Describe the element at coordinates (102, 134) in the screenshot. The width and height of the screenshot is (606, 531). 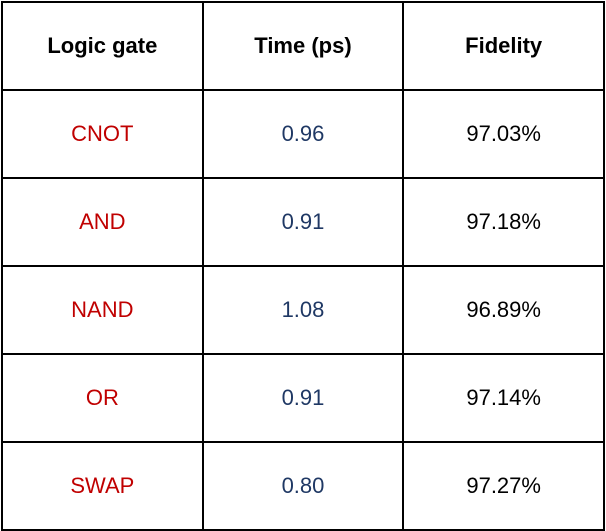
I see `table-cell: CNOT` at that location.